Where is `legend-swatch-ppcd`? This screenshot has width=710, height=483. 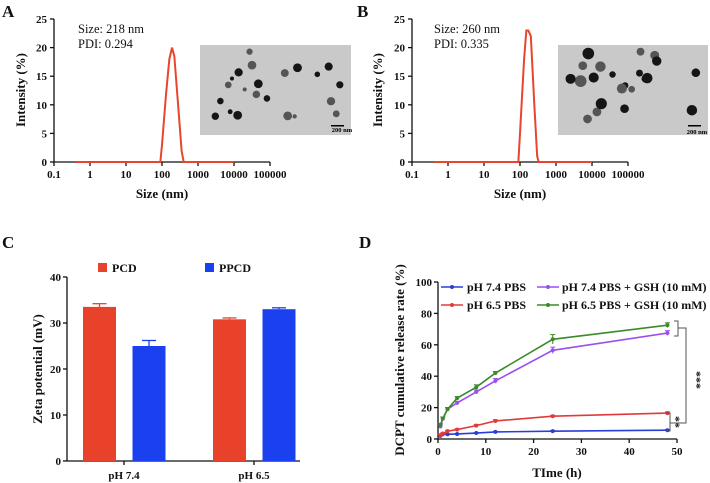
legend-swatch-ppcd is located at coordinates (209, 267).